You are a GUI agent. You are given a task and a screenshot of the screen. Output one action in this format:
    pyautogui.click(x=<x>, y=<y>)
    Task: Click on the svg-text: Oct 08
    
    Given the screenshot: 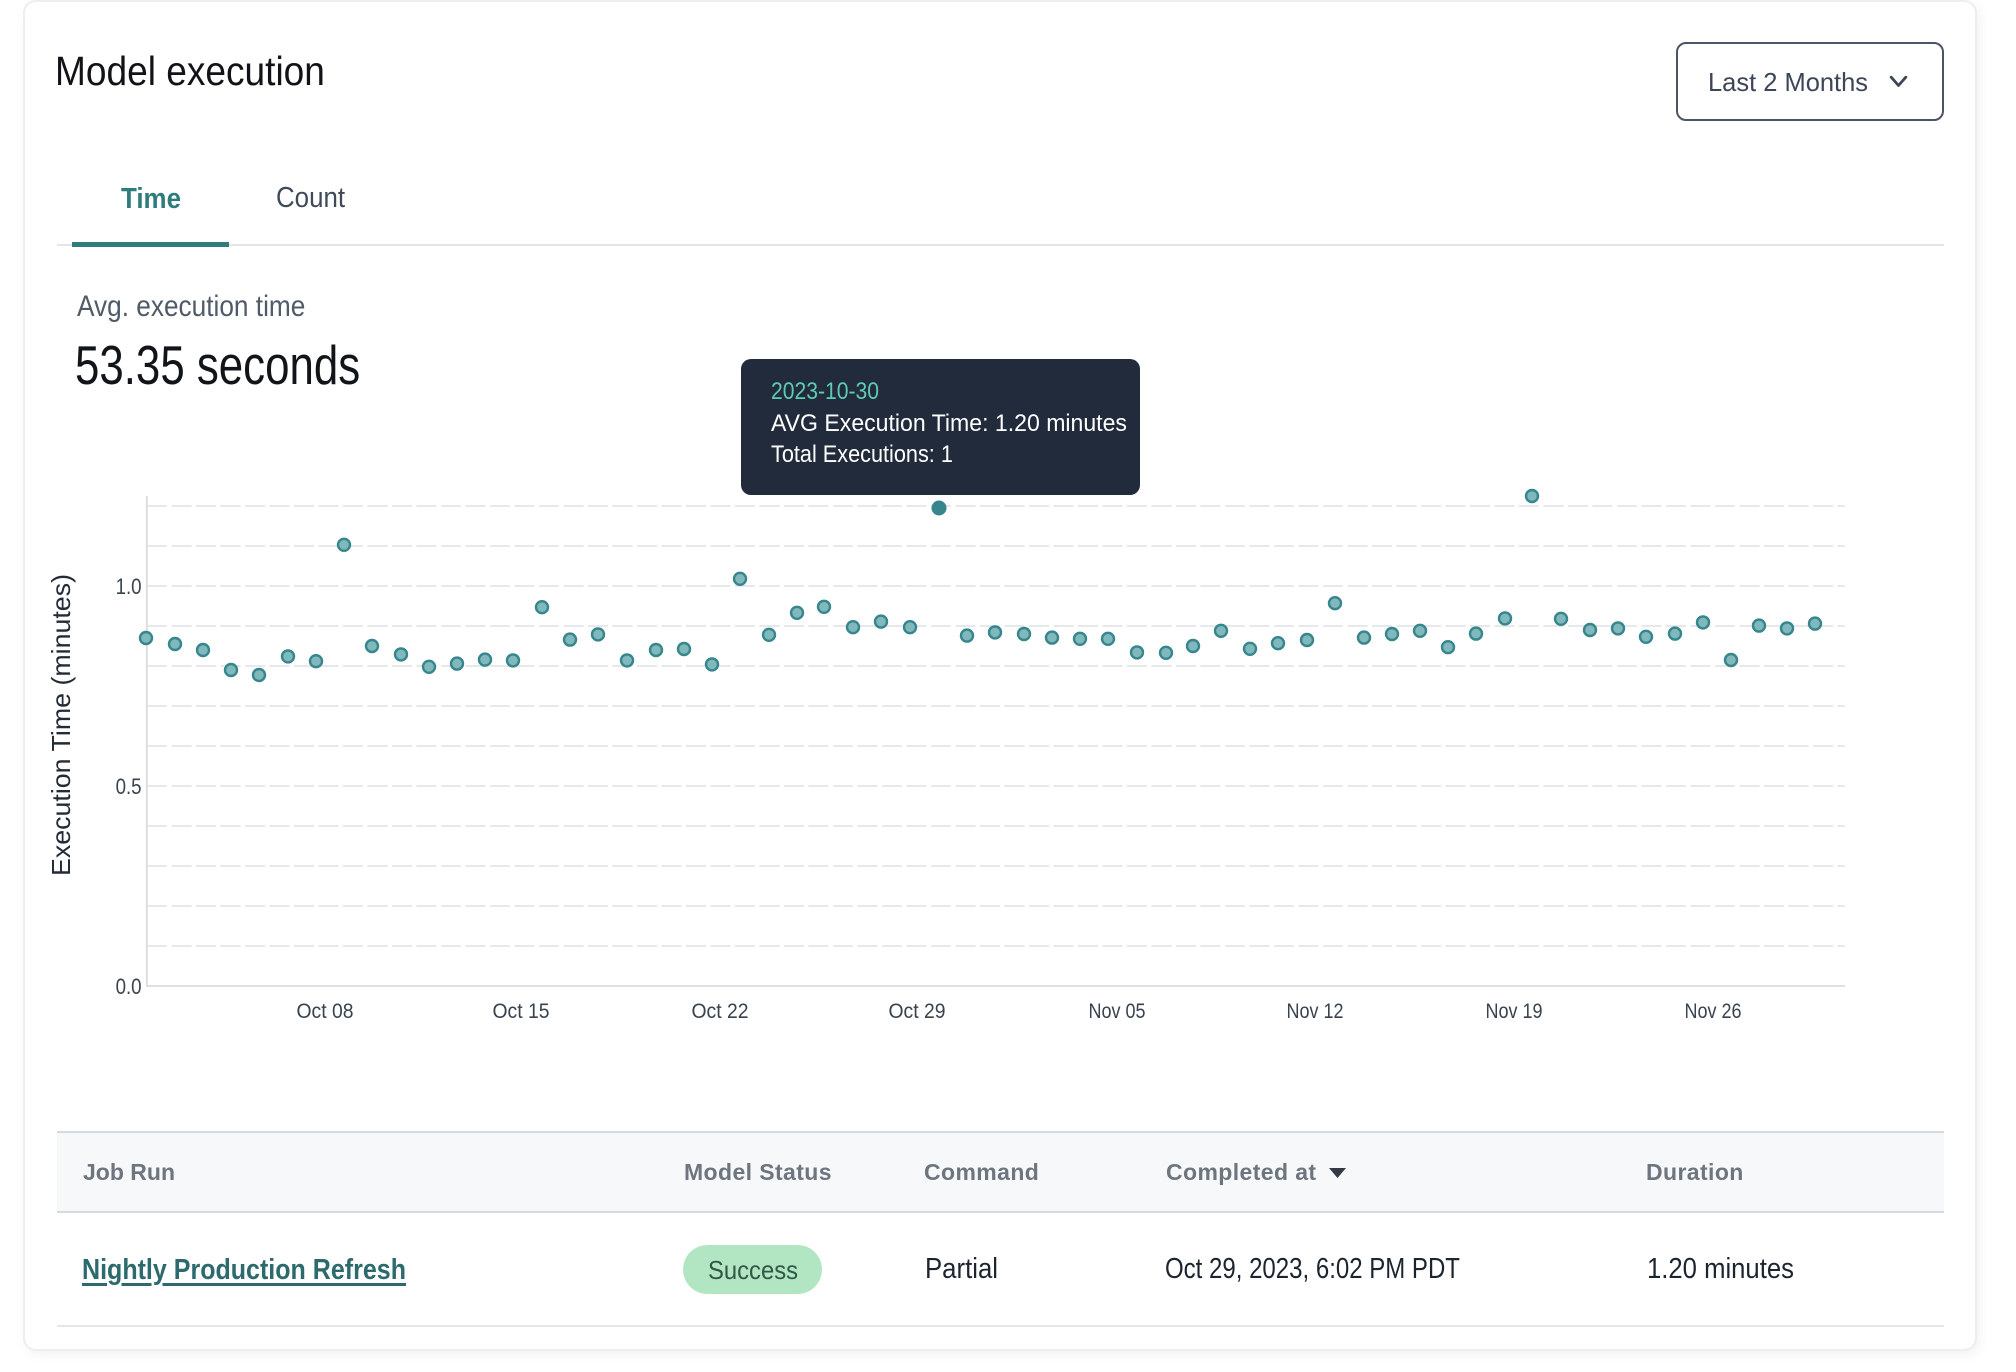 What is the action you would take?
    pyautogui.click(x=325, y=1011)
    